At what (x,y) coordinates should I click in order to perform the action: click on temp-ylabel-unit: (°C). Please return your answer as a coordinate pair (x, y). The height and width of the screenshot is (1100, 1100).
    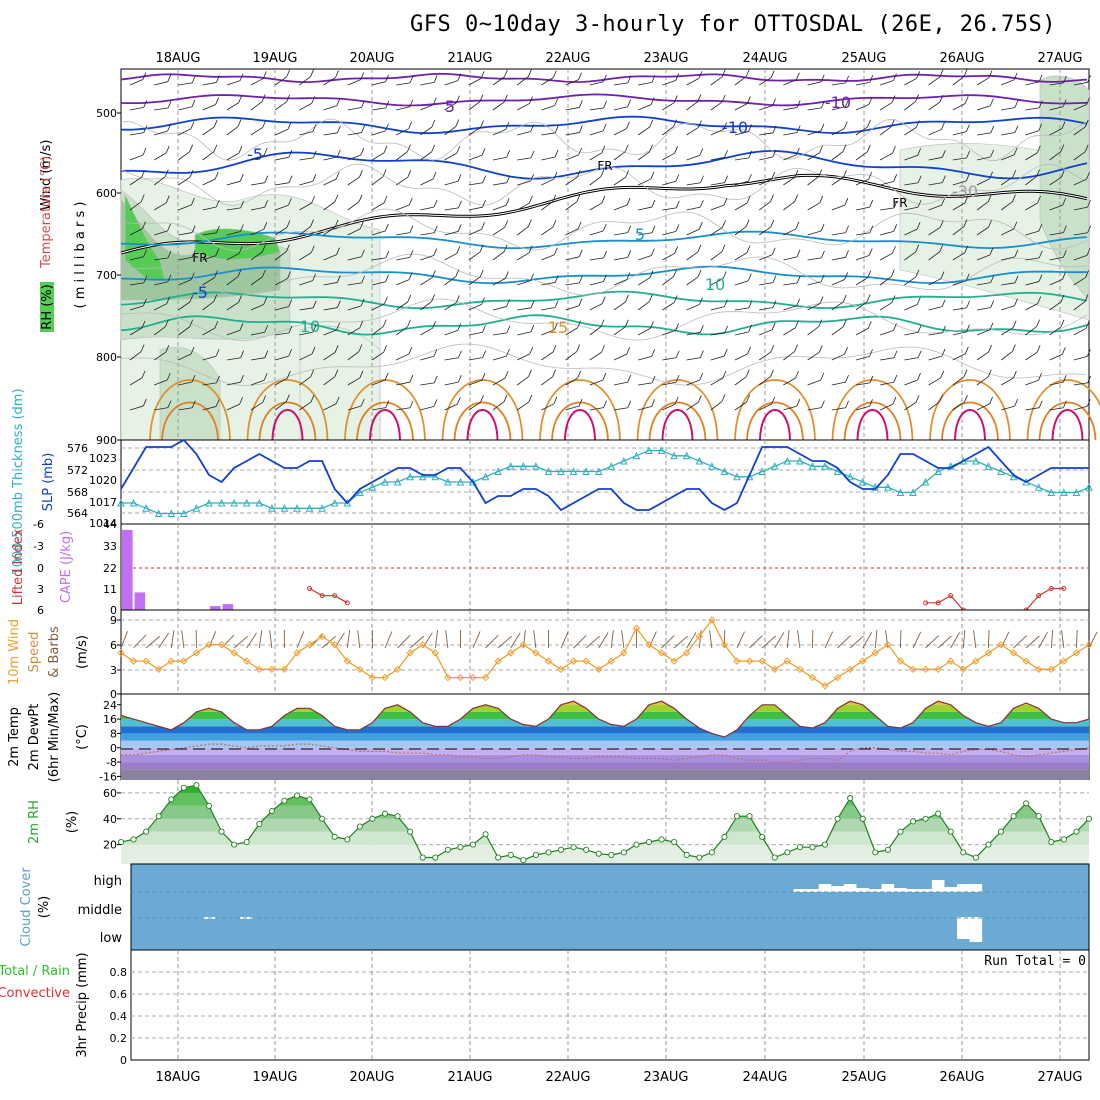
    Looking at the image, I should click on (82, 737).